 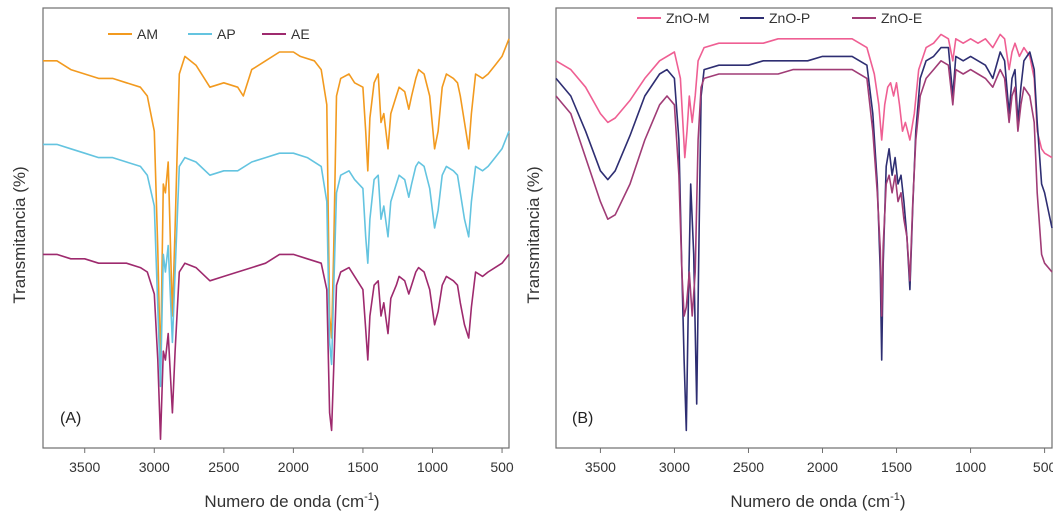 What do you see at coordinates (674, 467) in the screenshot?
I see `x-tick-label-b: 3000` at bounding box center [674, 467].